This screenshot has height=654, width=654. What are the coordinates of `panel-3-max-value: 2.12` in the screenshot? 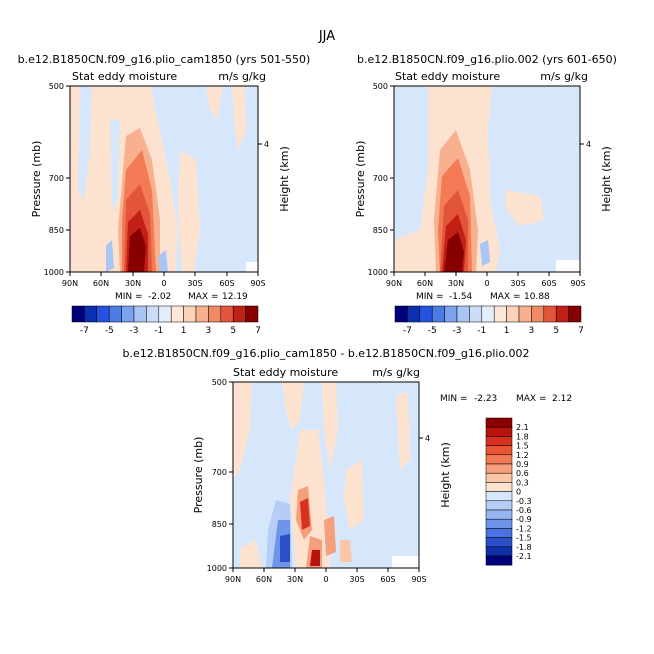 It's located at (562, 399).